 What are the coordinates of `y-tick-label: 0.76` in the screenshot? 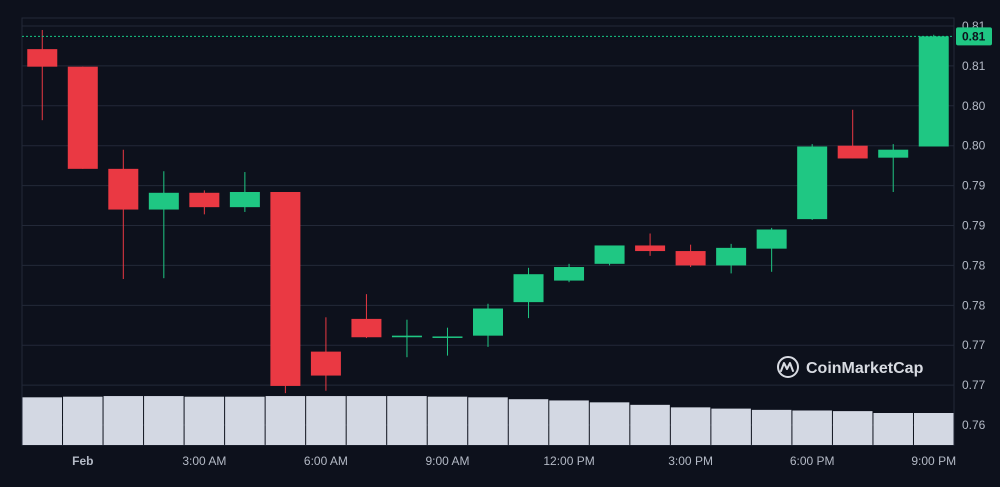 It's located at (974, 425).